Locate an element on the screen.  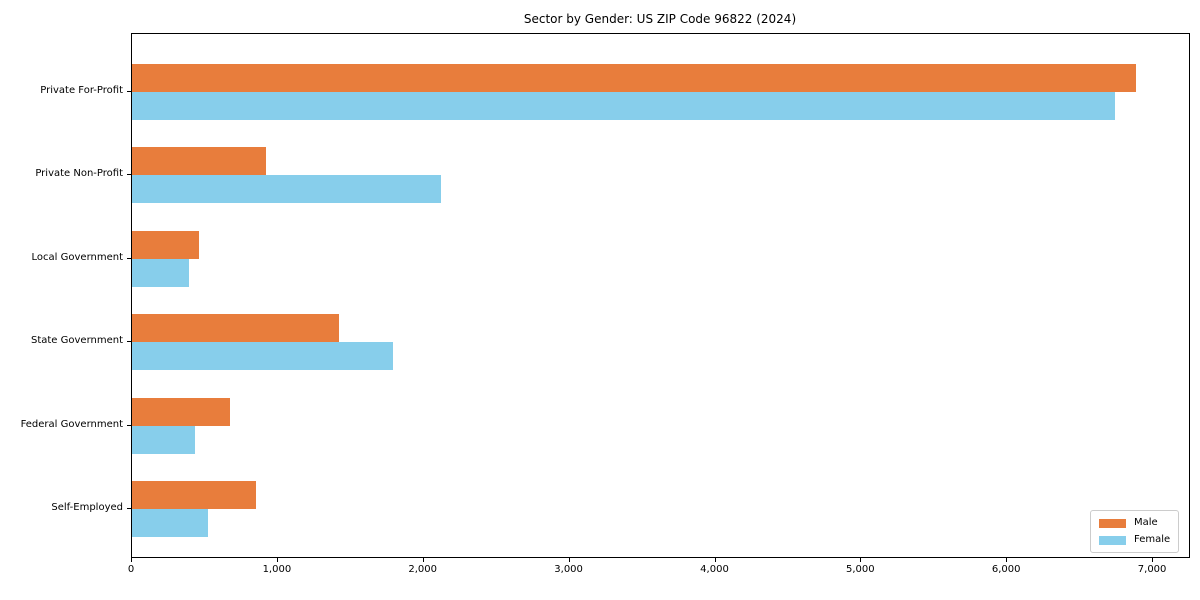
legend-swatch-male is located at coordinates (1112, 523).